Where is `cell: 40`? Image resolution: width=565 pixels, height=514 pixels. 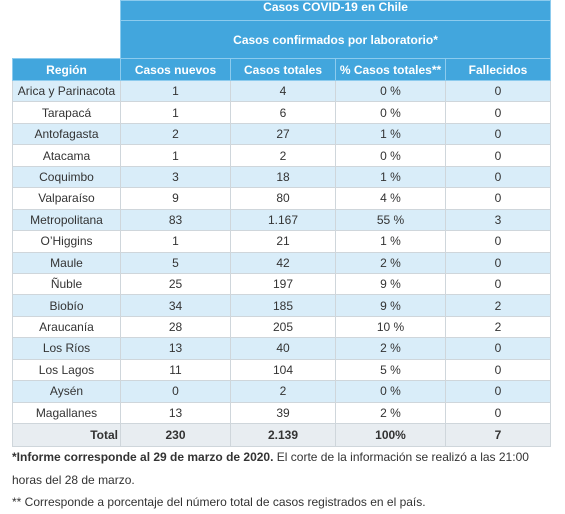
cell: 40 is located at coordinates (283, 348).